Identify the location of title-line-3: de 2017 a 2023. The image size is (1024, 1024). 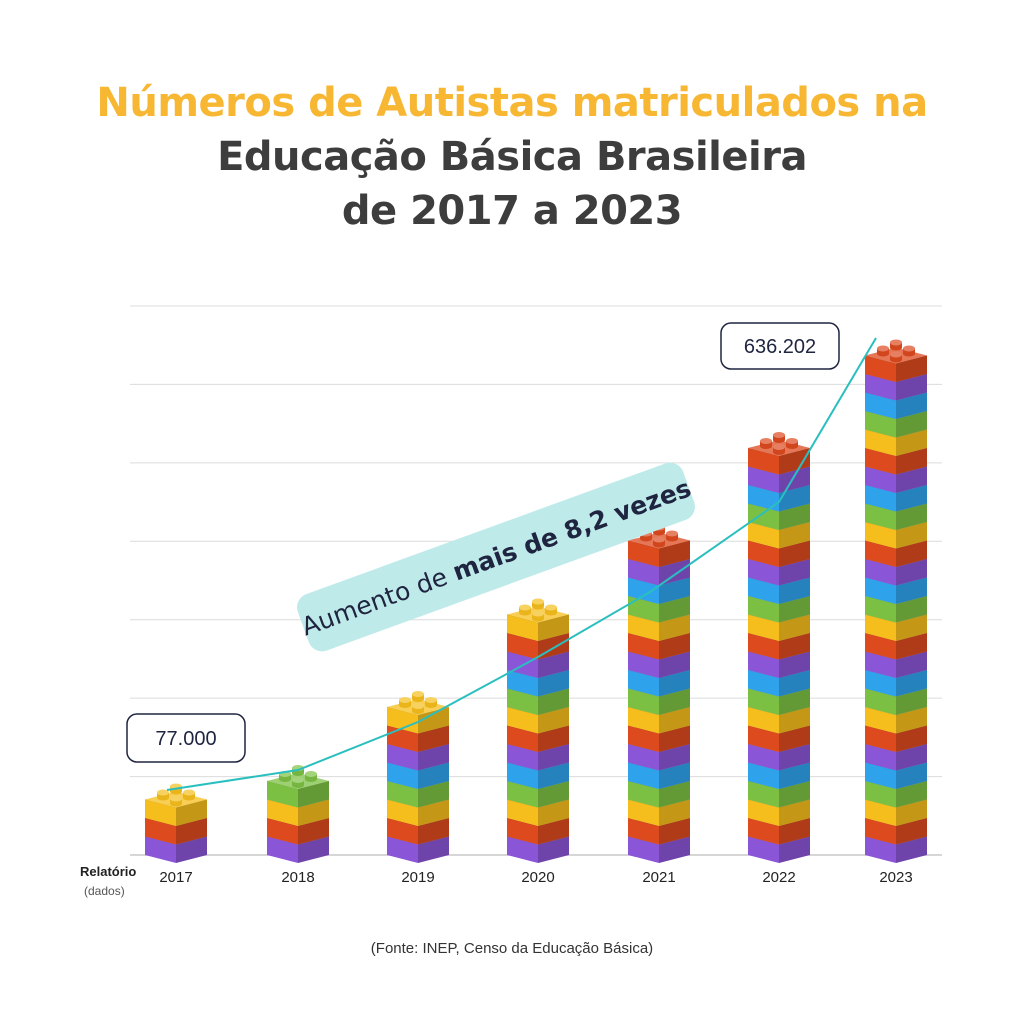
(512, 211).